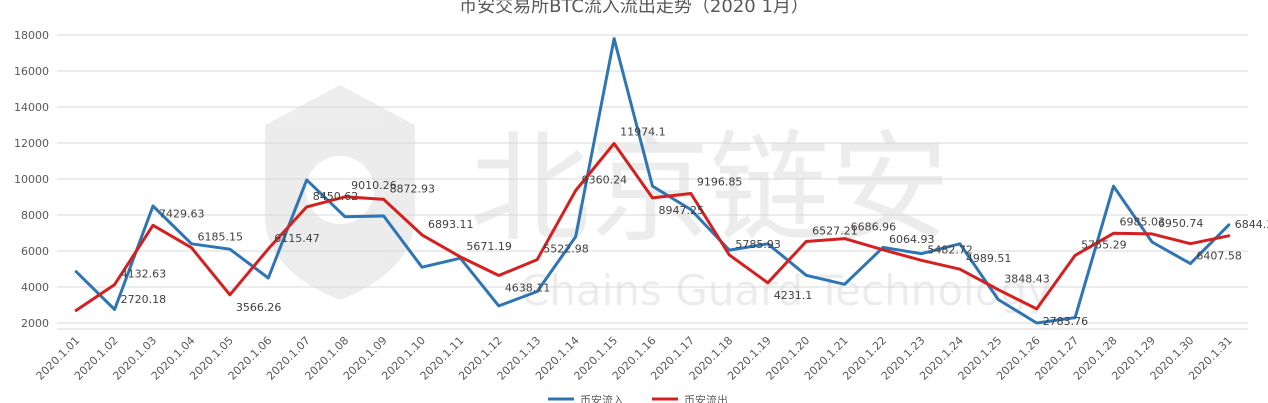  Describe the element at coordinates (710, 189) in the screenshot. I see `watermark-text: 北京链安` at that location.